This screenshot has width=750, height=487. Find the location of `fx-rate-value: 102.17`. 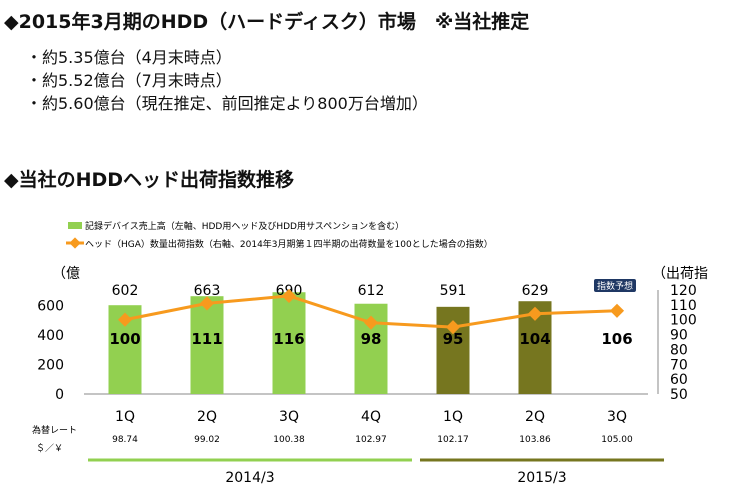

fx-rate-value: 102.17 is located at coordinates (453, 440).